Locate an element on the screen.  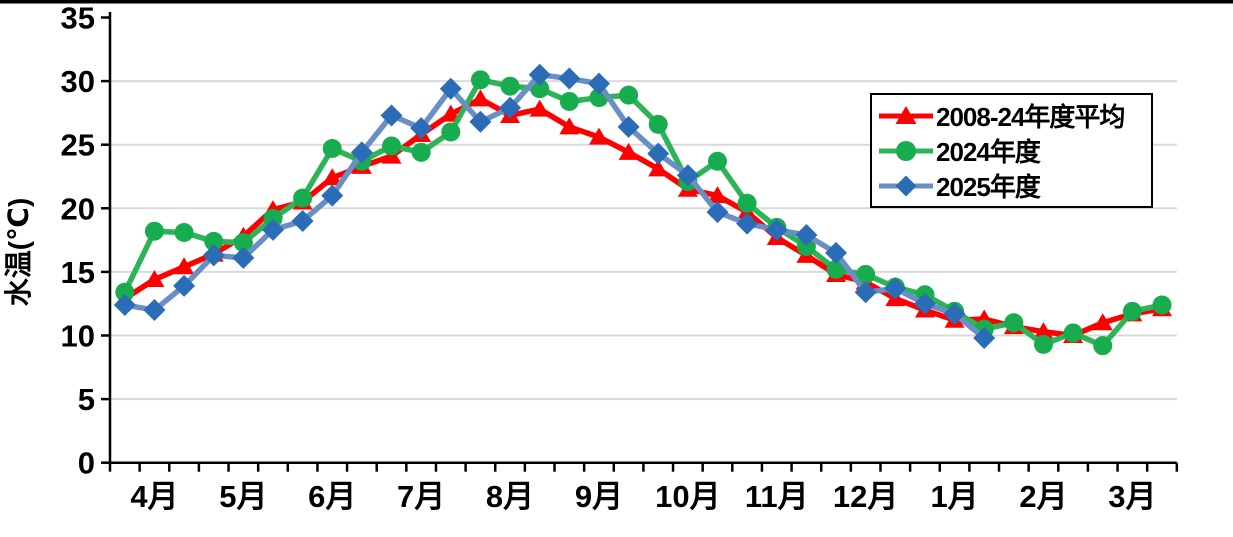
y-tick-label-35: 35 is located at coordinates (78, 18).